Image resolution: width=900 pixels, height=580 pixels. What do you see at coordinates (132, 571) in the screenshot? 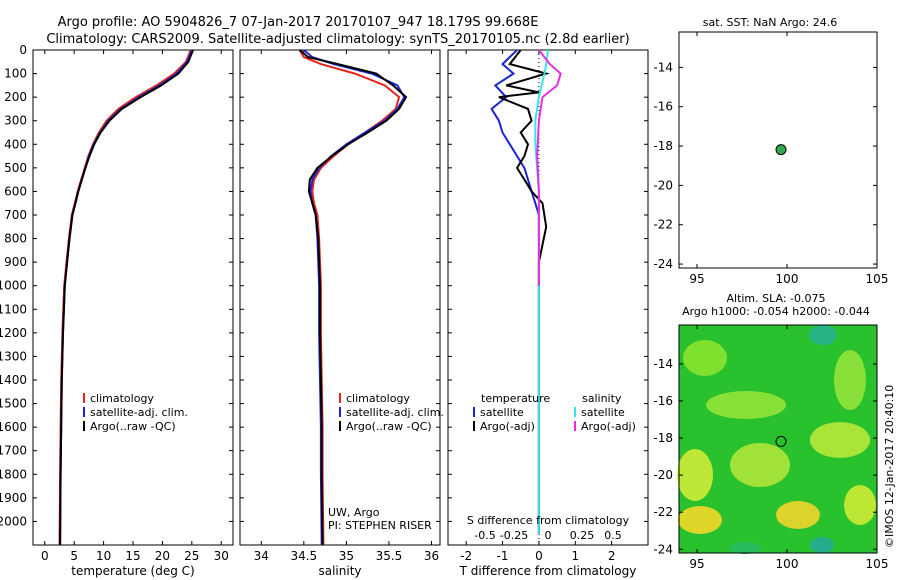
I see `x-axis-label: temperature (deg C)` at bounding box center [132, 571].